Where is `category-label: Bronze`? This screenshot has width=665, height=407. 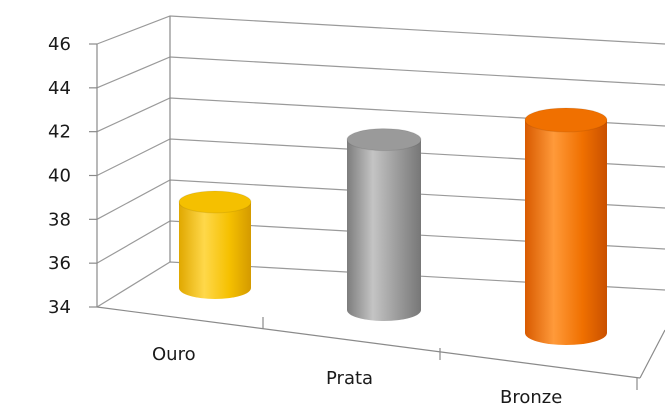
category-label: Bronze is located at coordinates (531, 397).